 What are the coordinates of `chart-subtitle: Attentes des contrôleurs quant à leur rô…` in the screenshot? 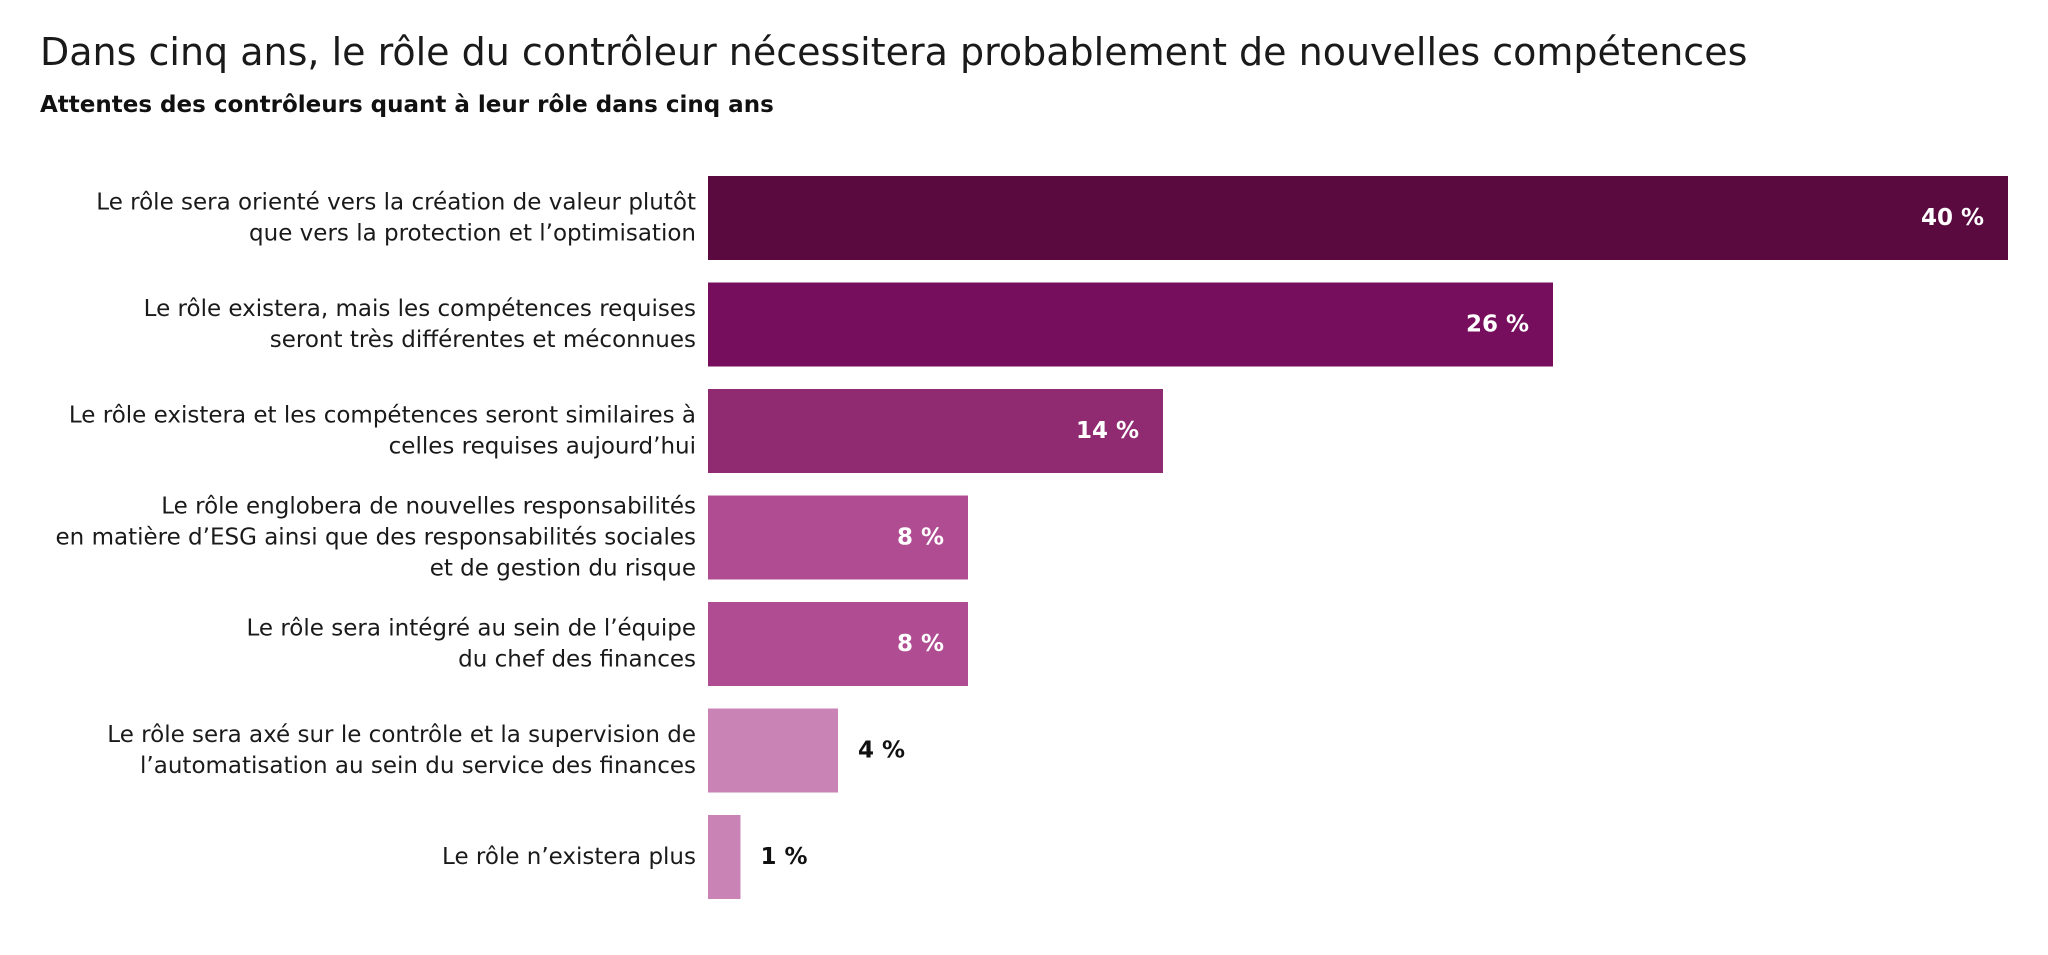 It's located at (407, 105).